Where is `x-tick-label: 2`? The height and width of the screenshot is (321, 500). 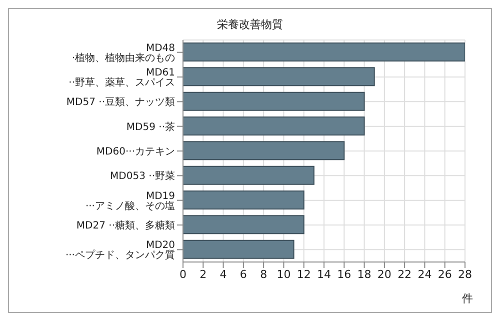
x-tick-label: 2 is located at coordinates (203, 274).